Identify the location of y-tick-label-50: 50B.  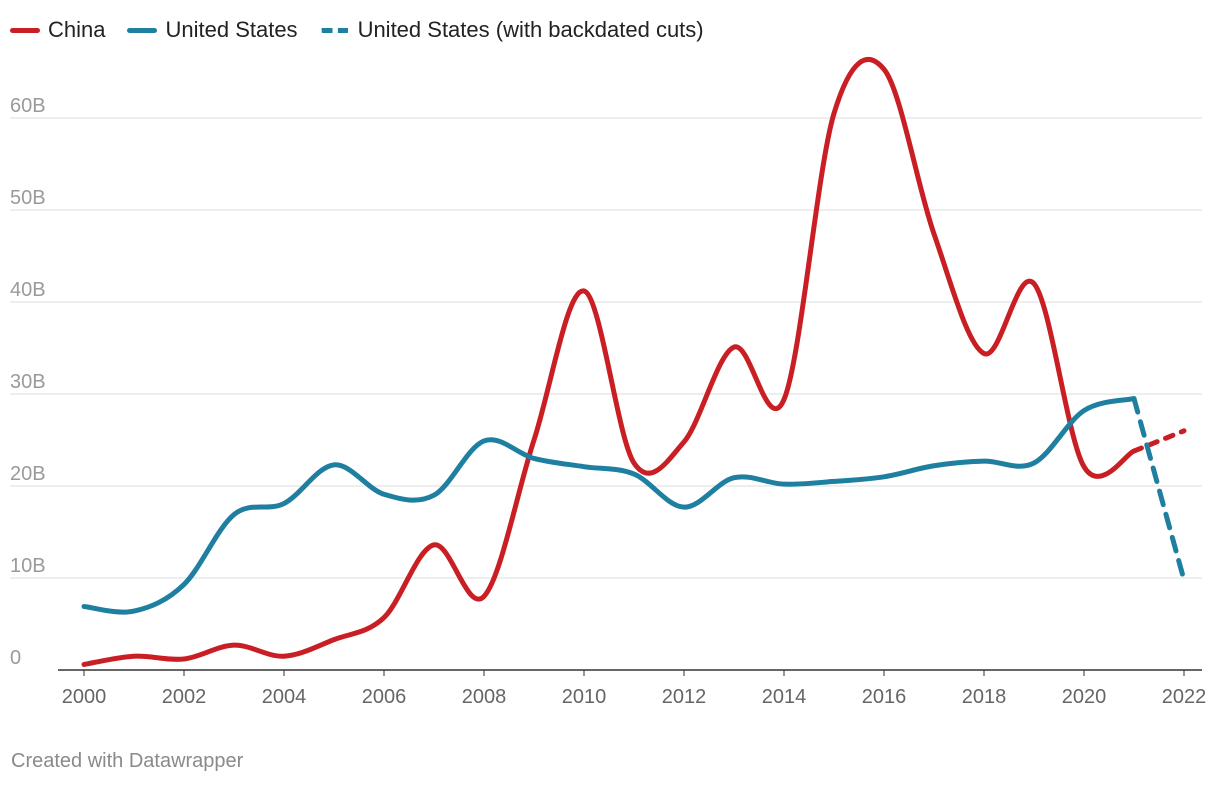
(28, 198).